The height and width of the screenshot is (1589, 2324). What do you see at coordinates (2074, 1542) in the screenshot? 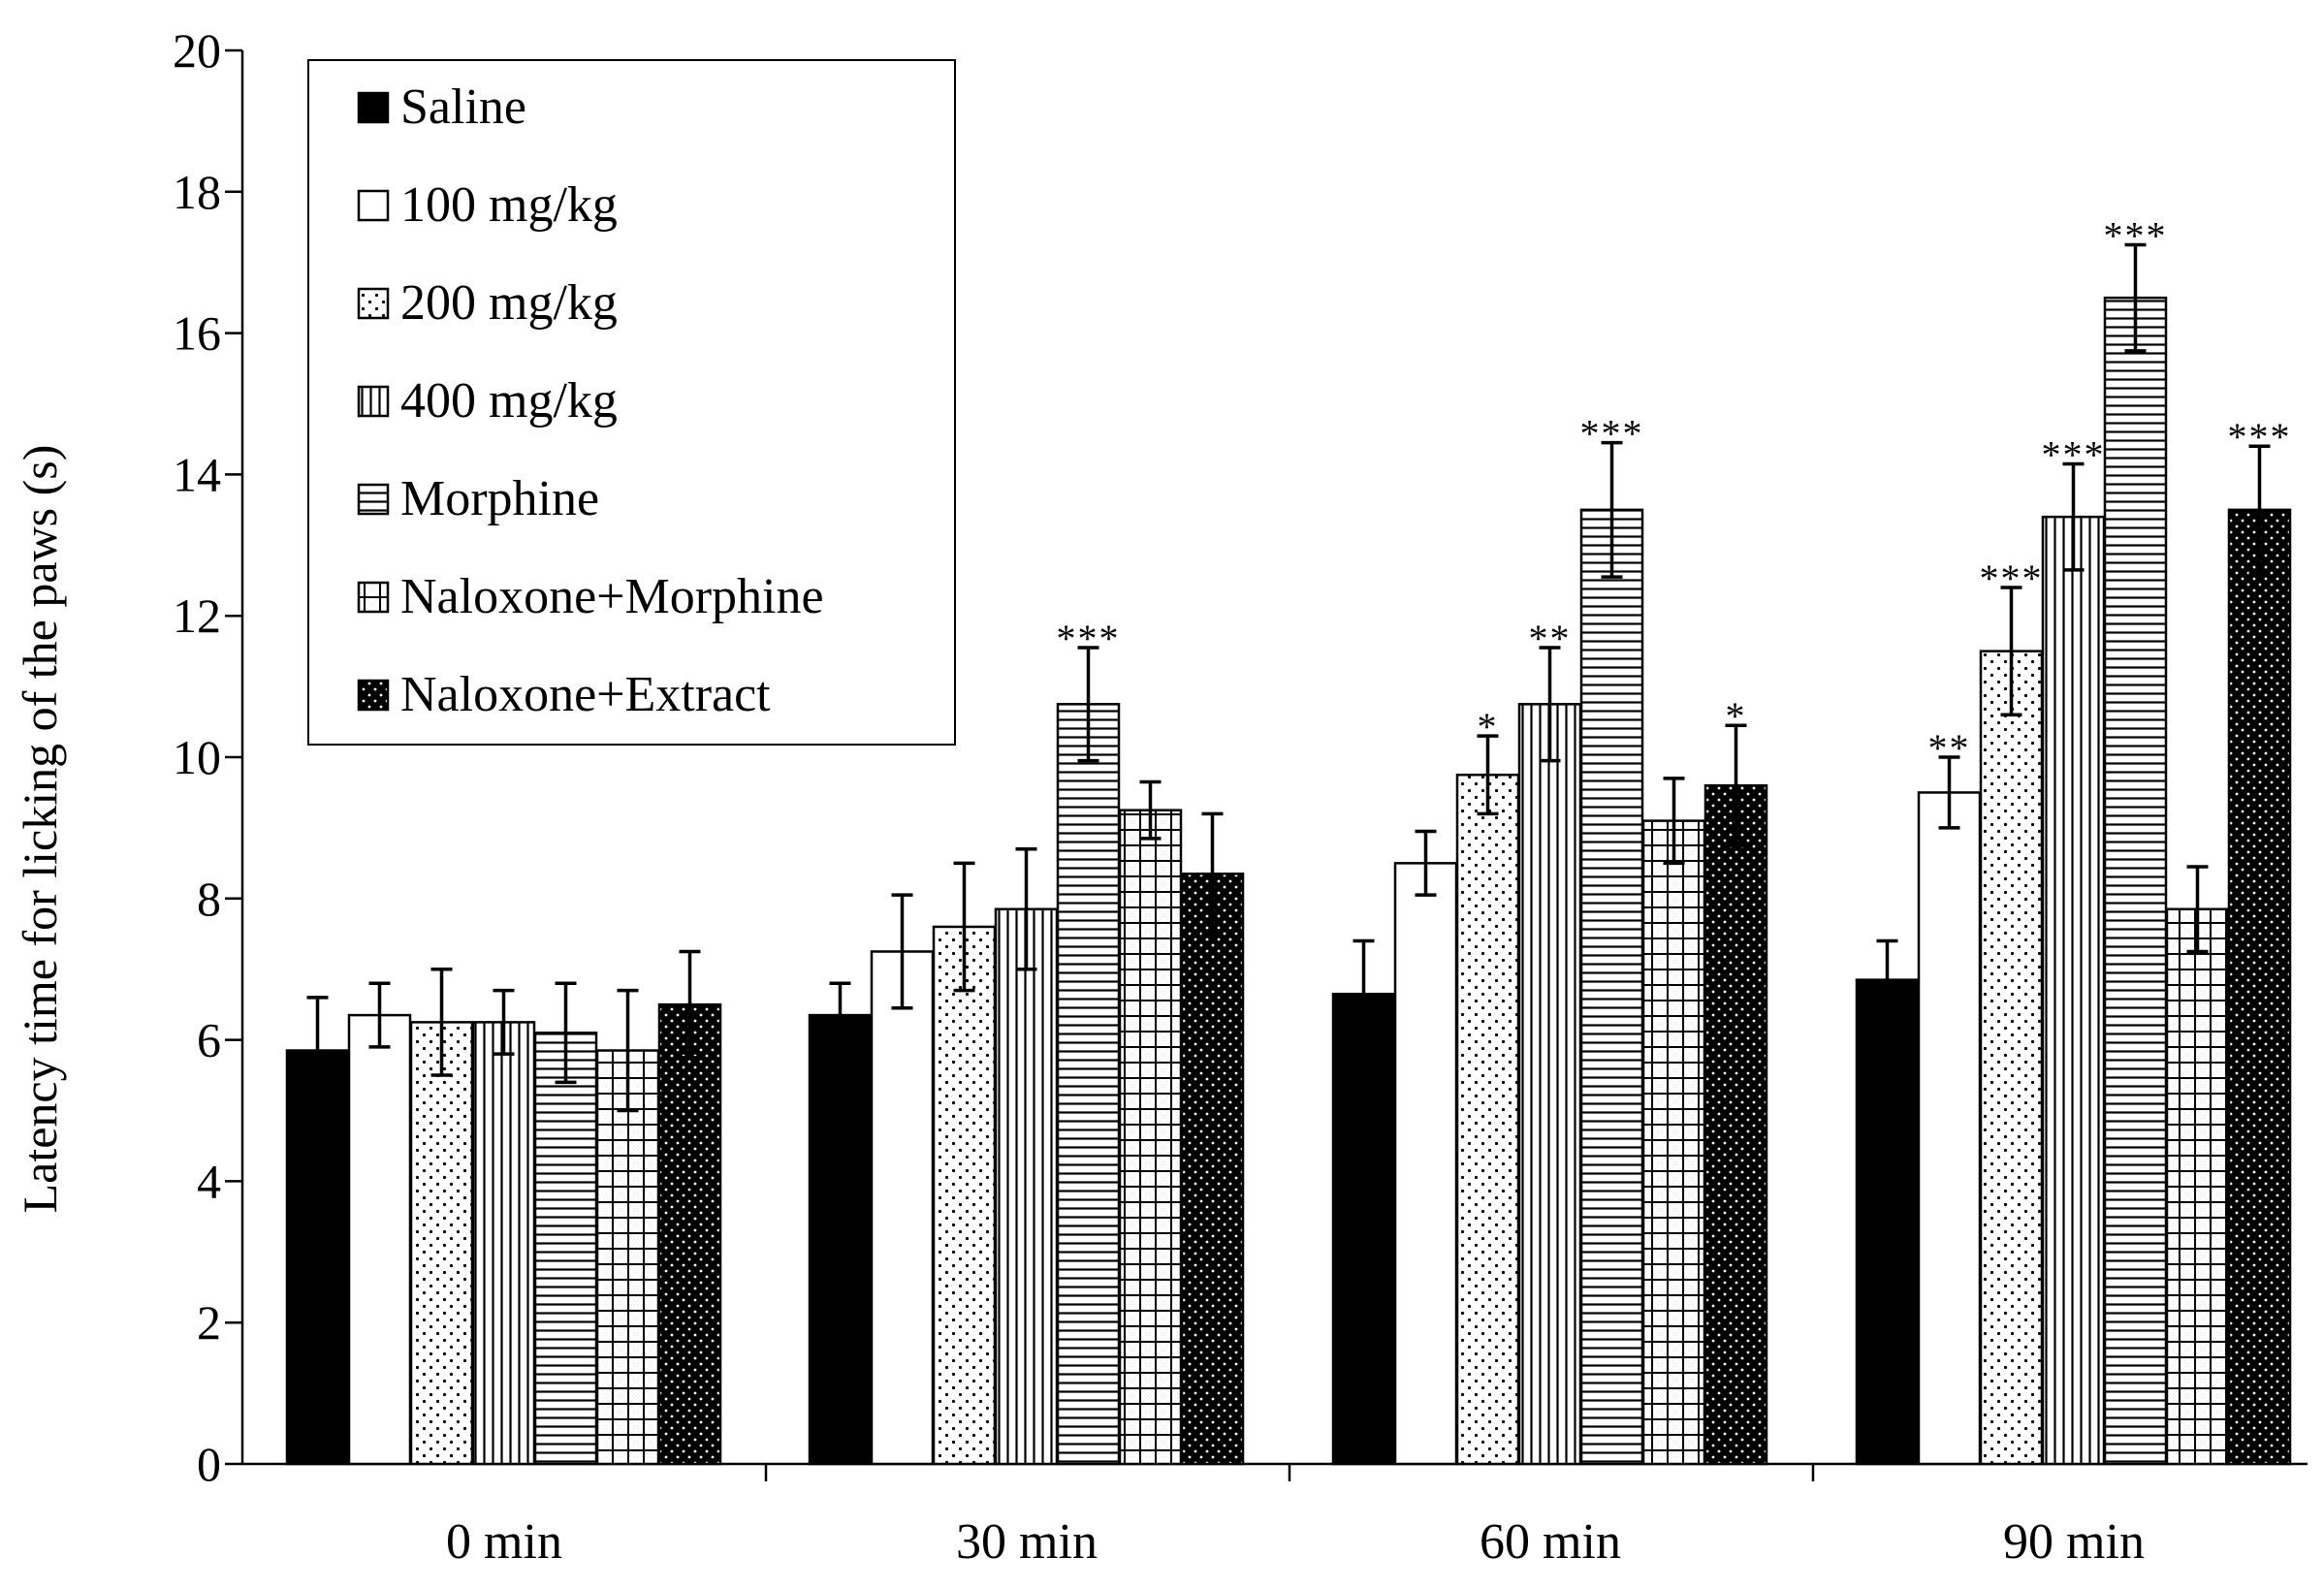
I see `x-tick-label: 90 min` at bounding box center [2074, 1542].